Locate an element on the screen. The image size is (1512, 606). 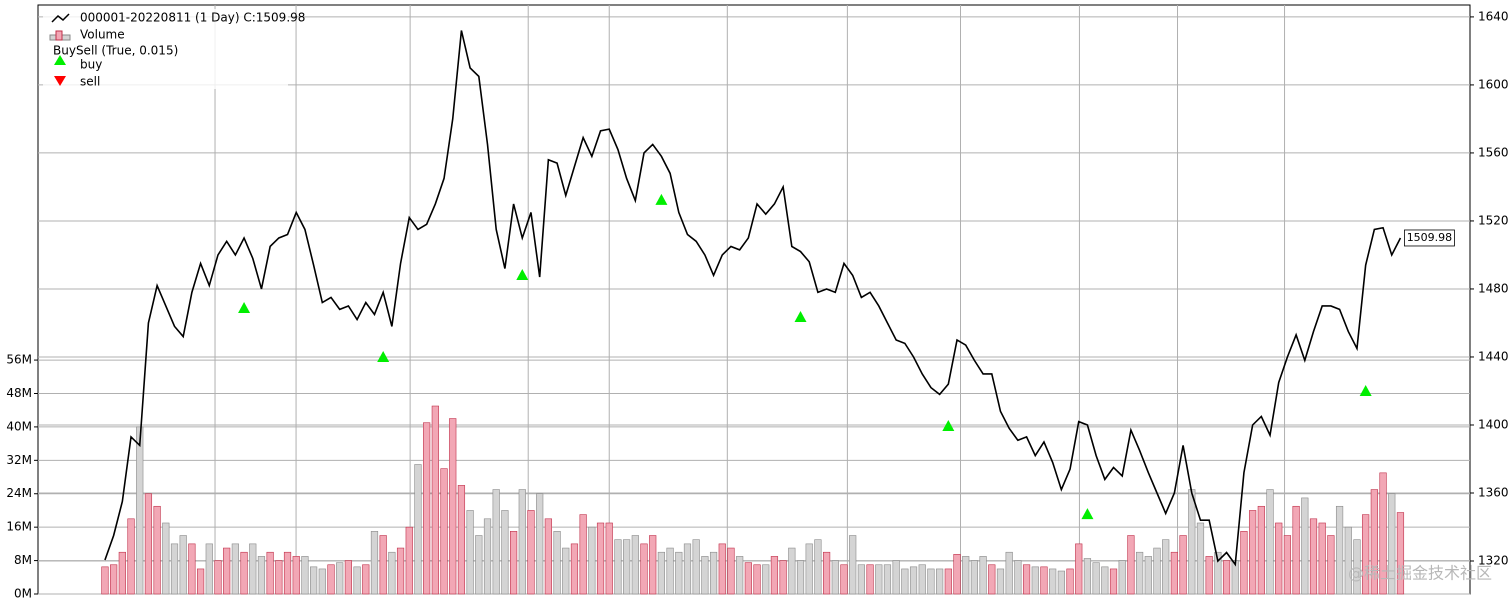
y2-tick-label: 1600 is located at coordinates (1493, 84).